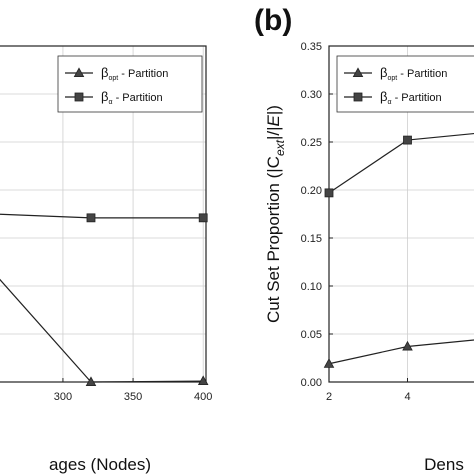  I want to click on y-tick-label: 0.35, so click(311, 47).